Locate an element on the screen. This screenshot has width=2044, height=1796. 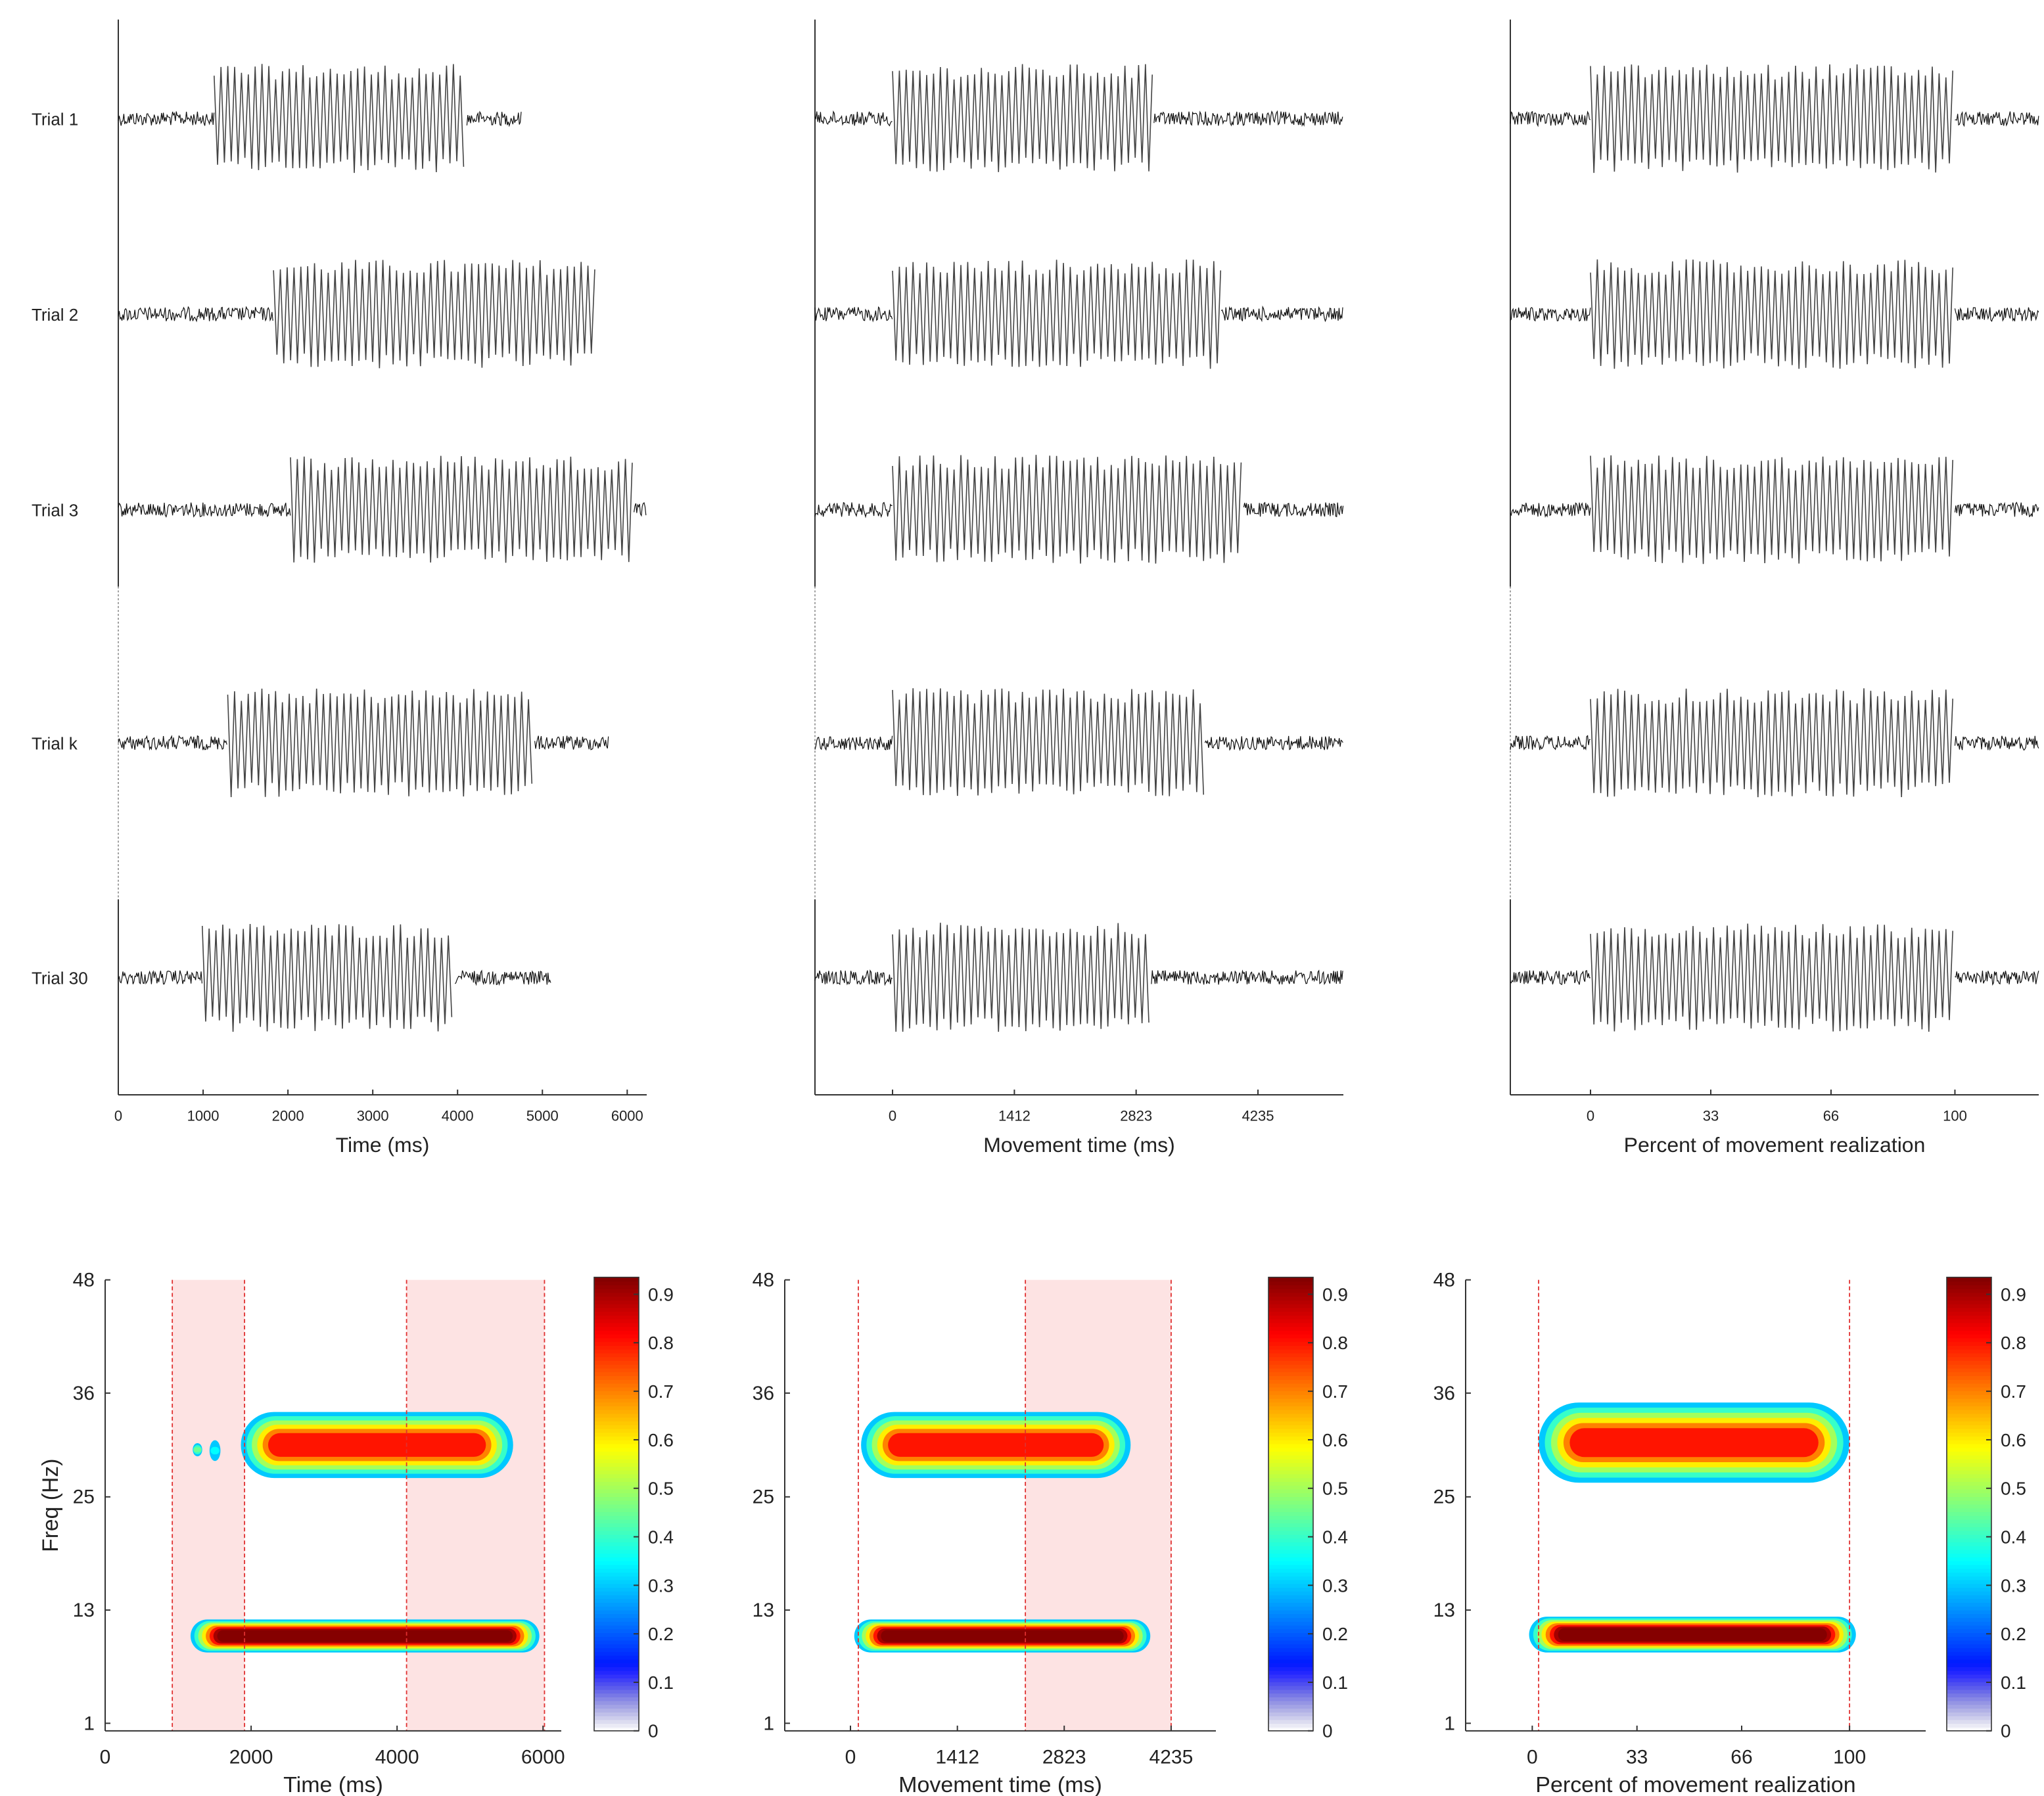
x-tick-label: 4000 is located at coordinates (397, 1758).